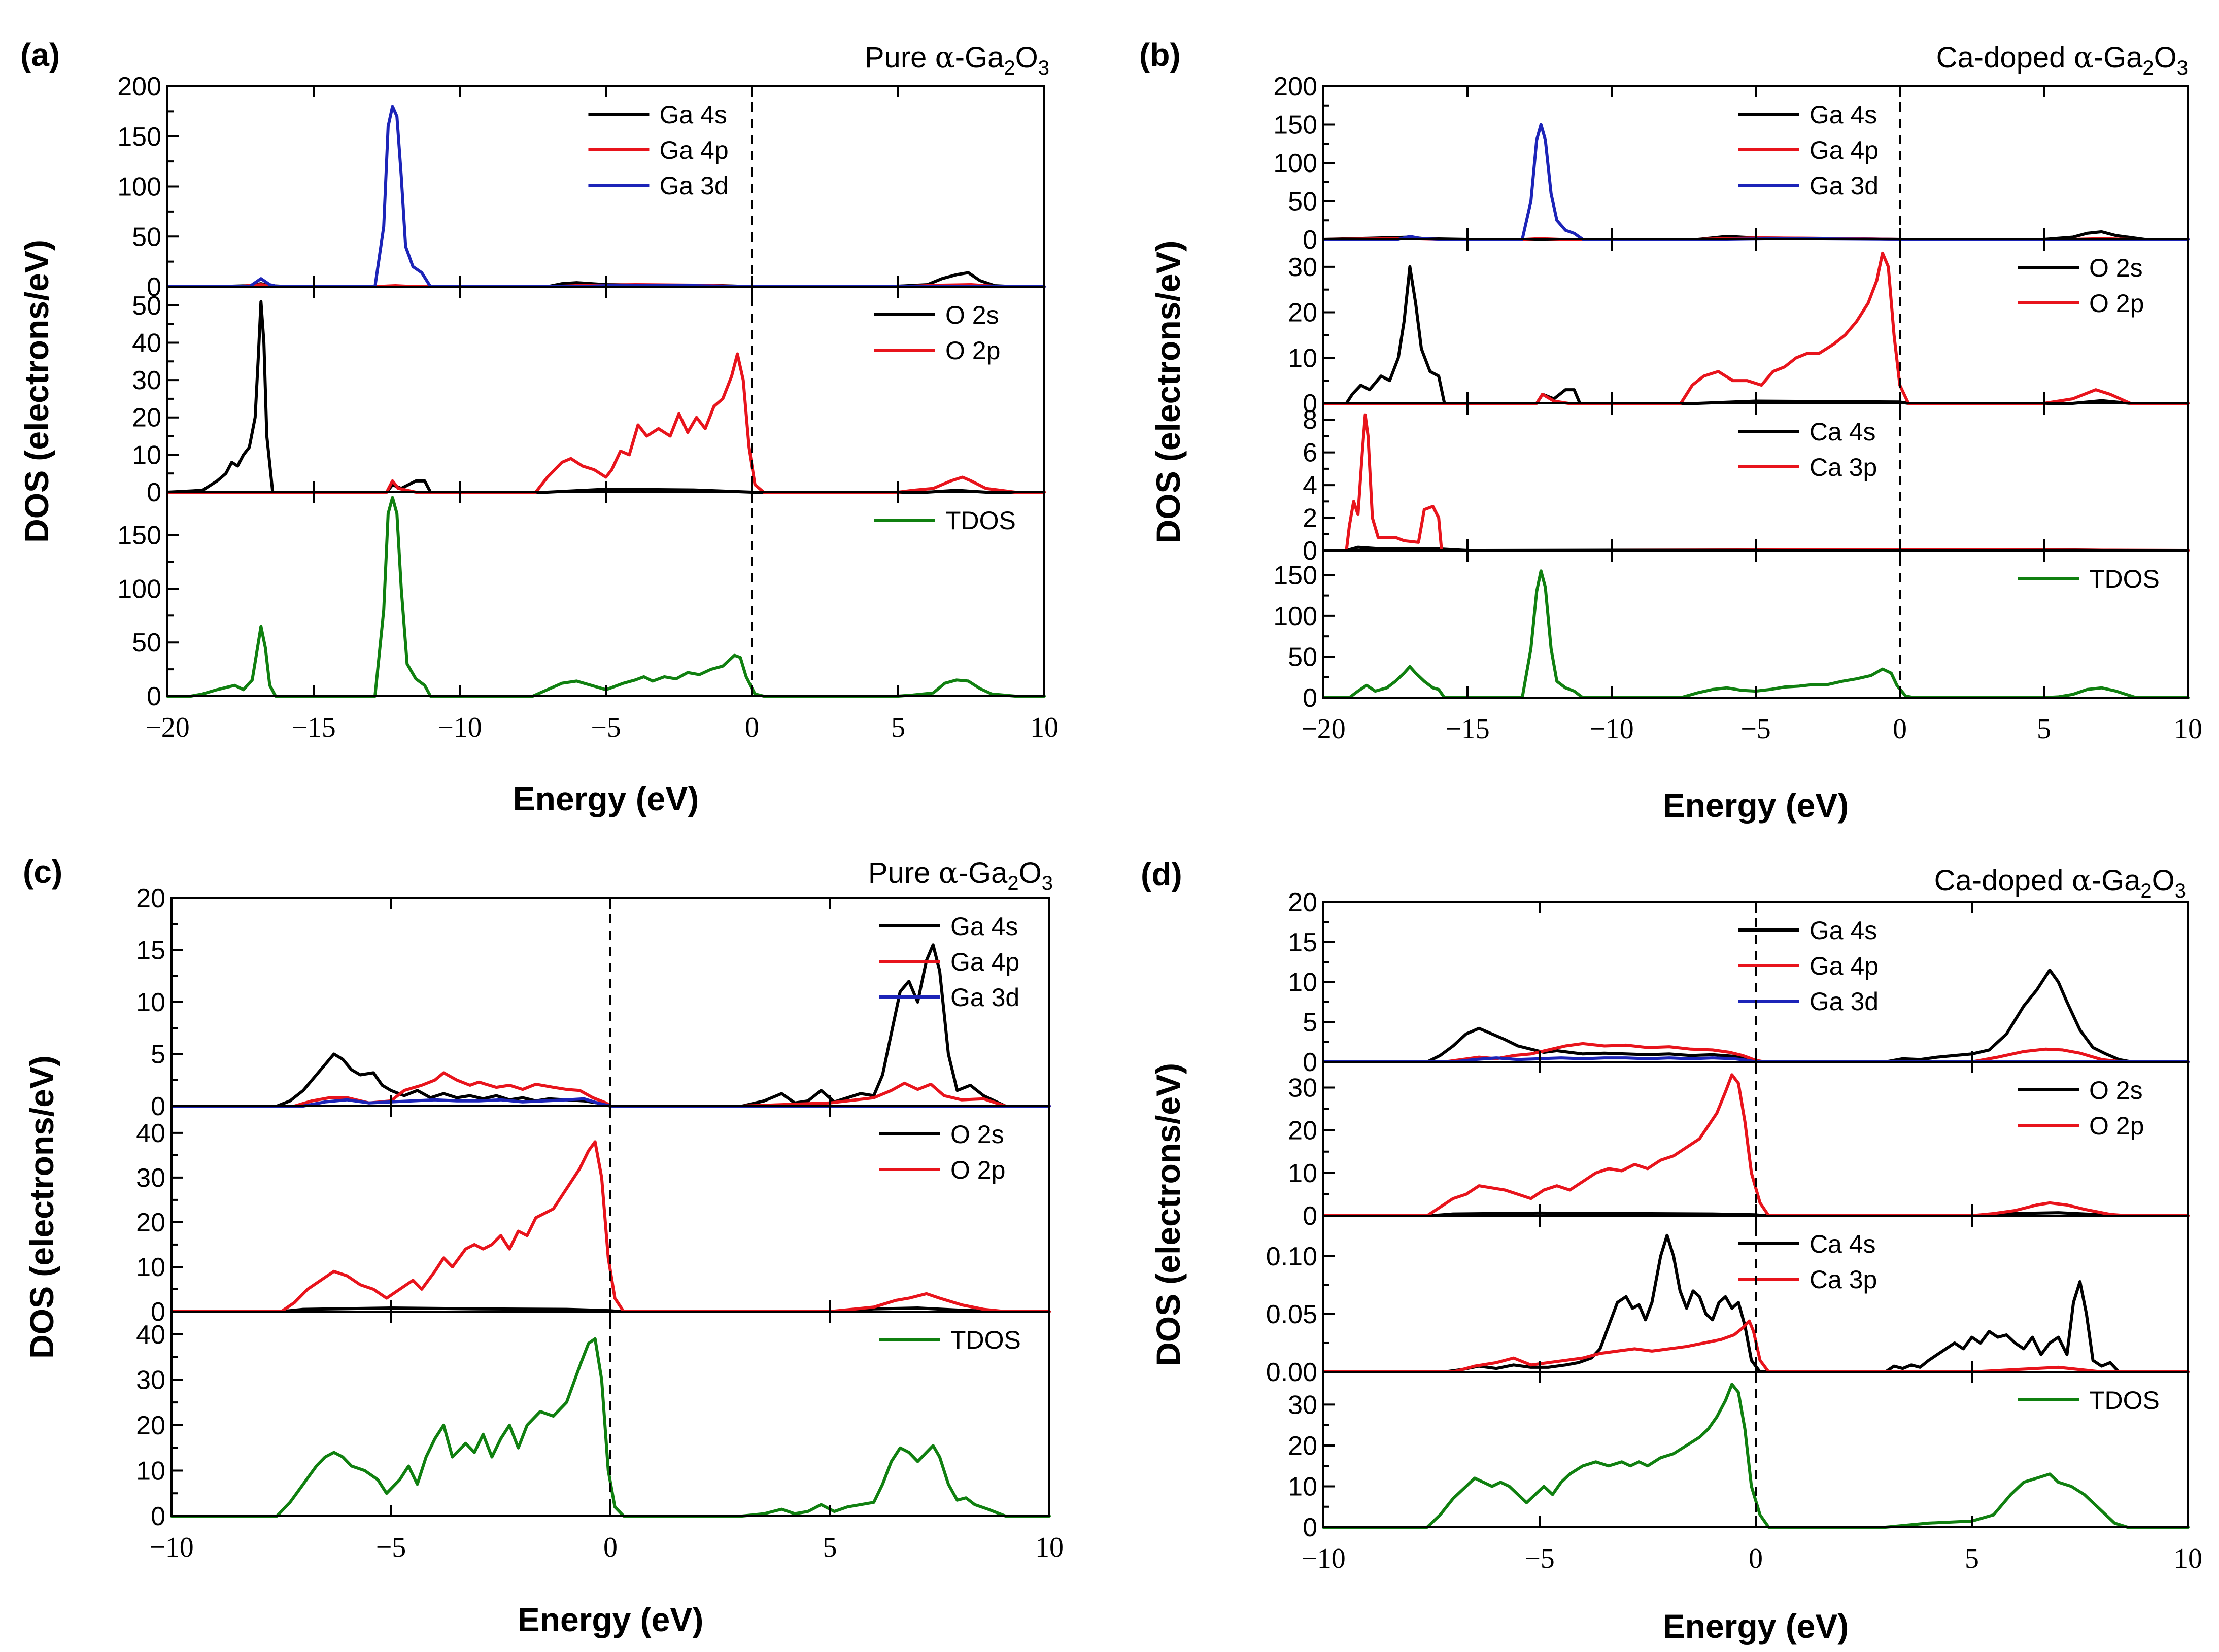 This screenshot has height=1652, width=2219. What do you see at coordinates (1049, 1547) in the screenshot?
I see `x-tick-label: 10` at bounding box center [1049, 1547].